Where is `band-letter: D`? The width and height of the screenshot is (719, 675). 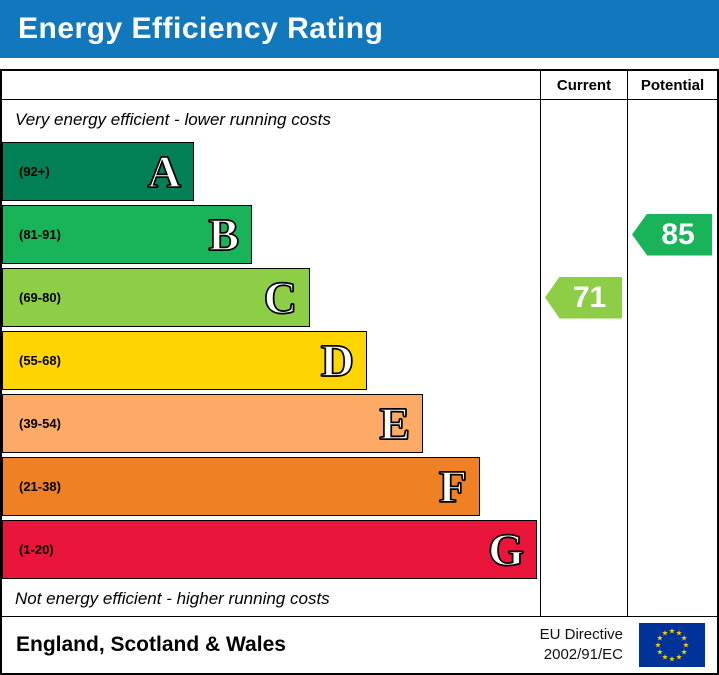 band-letter: D is located at coordinates (337, 360).